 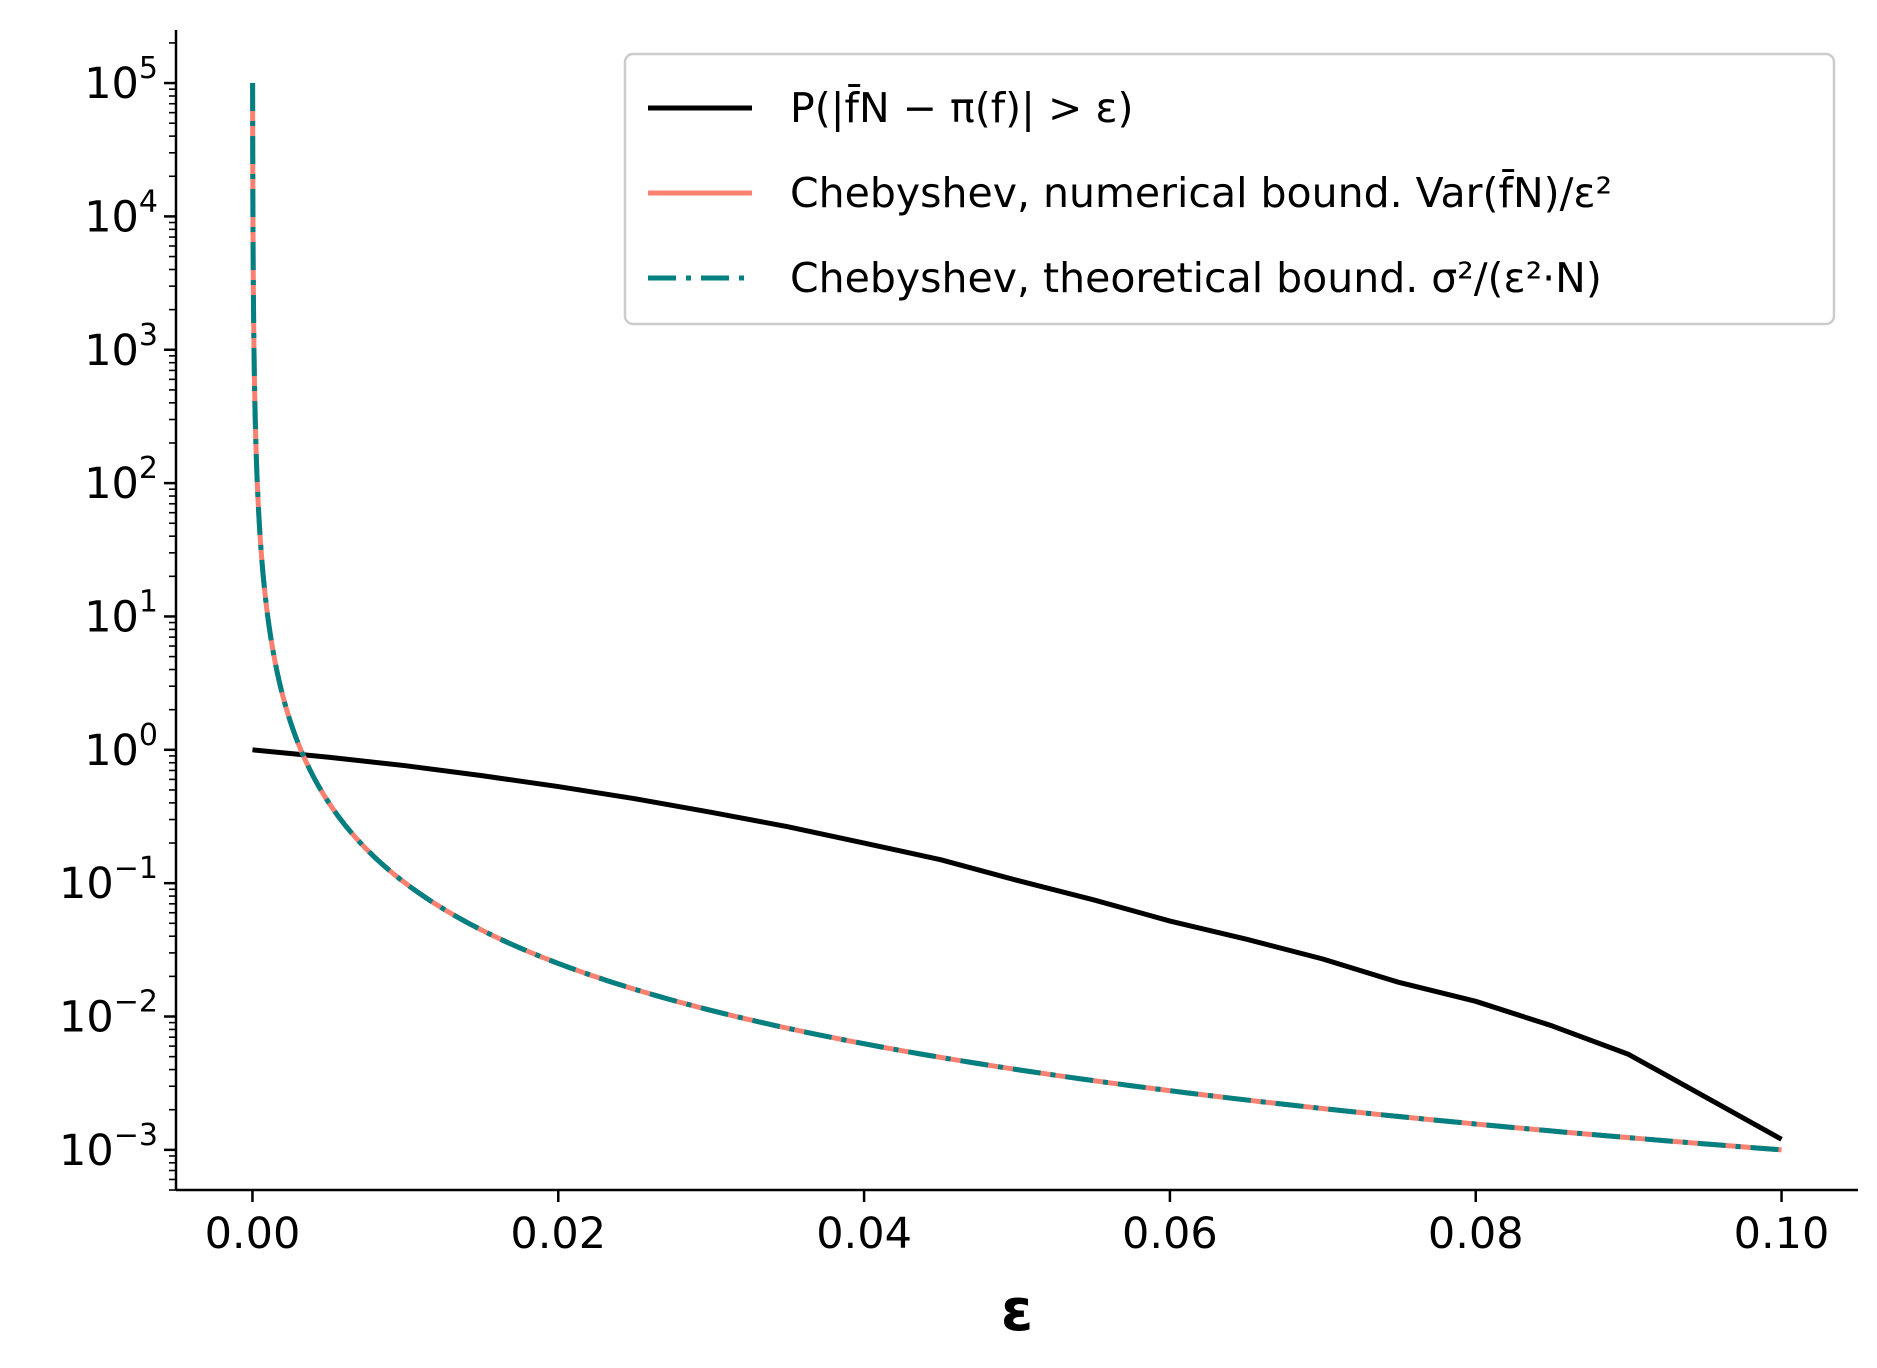 What do you see at coordinates (1196, 278) in the screenshot?
I see `legend-label-2: Chebyshev, theoretical bound. σ²/(ε²·N)` at bounding box center [1196, 278].